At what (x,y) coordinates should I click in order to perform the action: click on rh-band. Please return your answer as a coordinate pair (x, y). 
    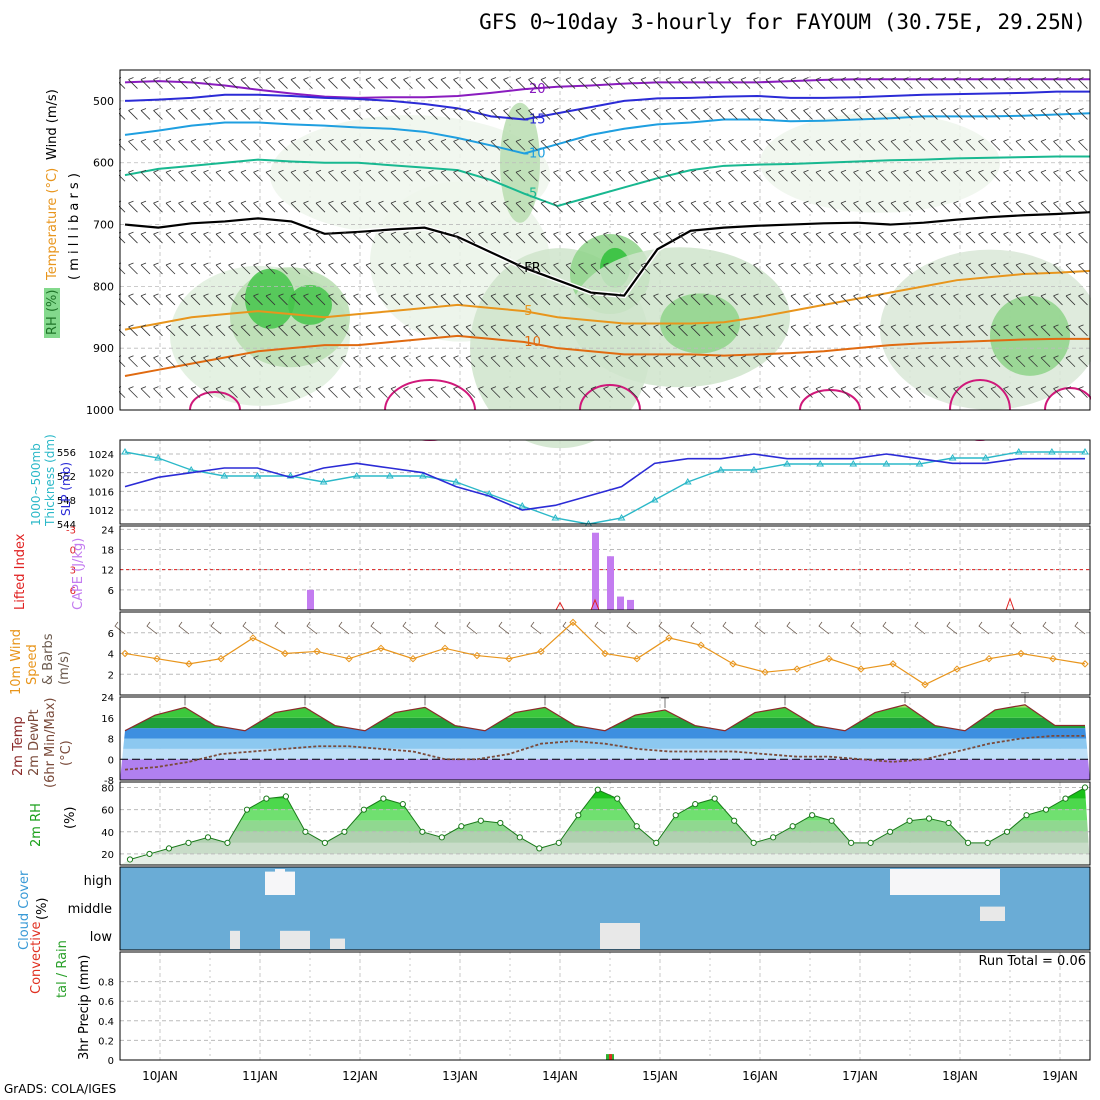
    Looking at the image, I should click on (605, 848).